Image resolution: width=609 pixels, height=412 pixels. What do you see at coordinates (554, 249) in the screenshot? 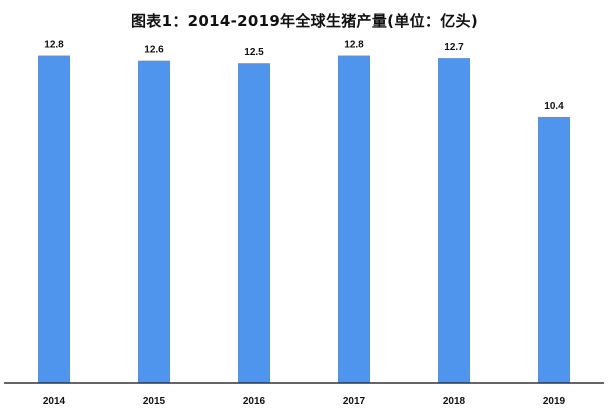
I see `bar-2019` at bounding box center [554, 249].